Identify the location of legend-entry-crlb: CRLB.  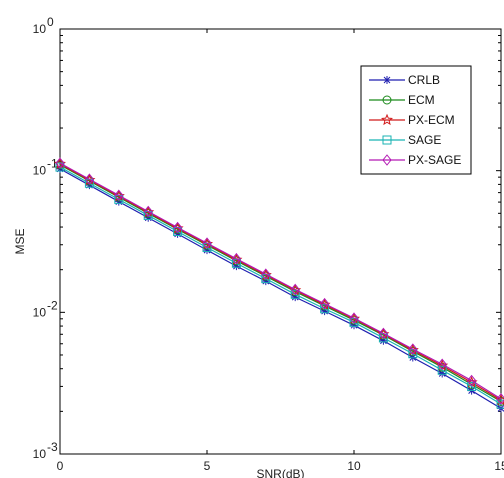
(404, 80).